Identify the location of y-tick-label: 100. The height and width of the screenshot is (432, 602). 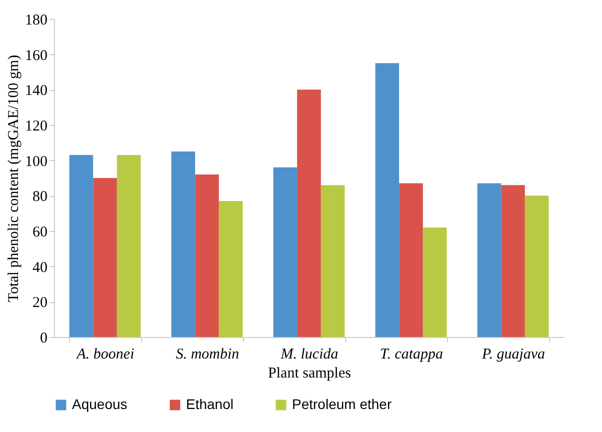
(36, 162).